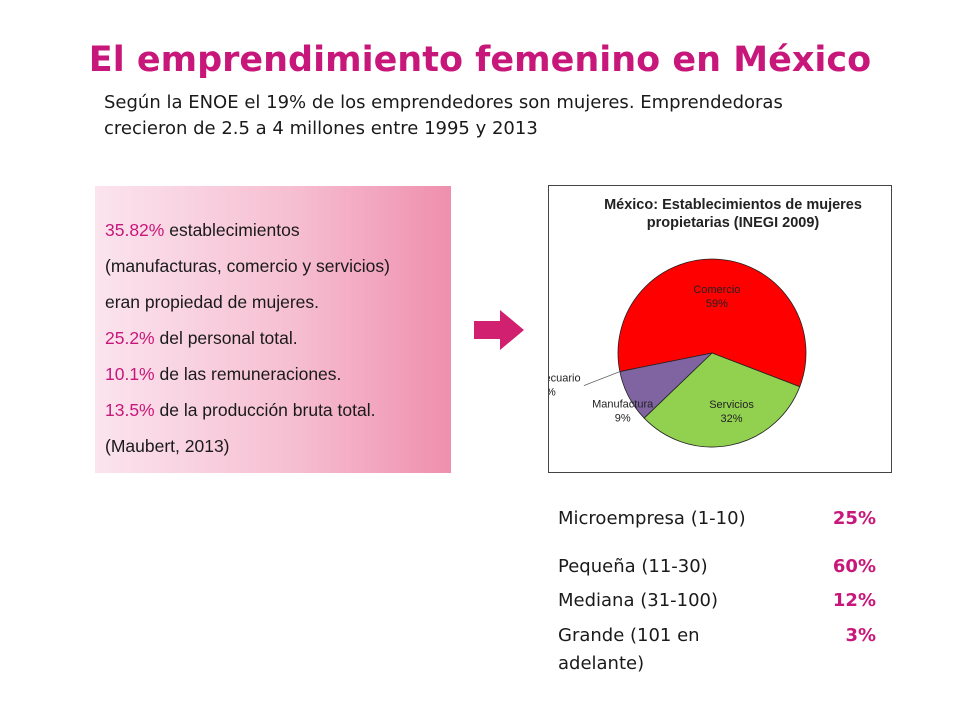  I want to click on stat-text: eran propiedad de mujeres., so click(212, 302).